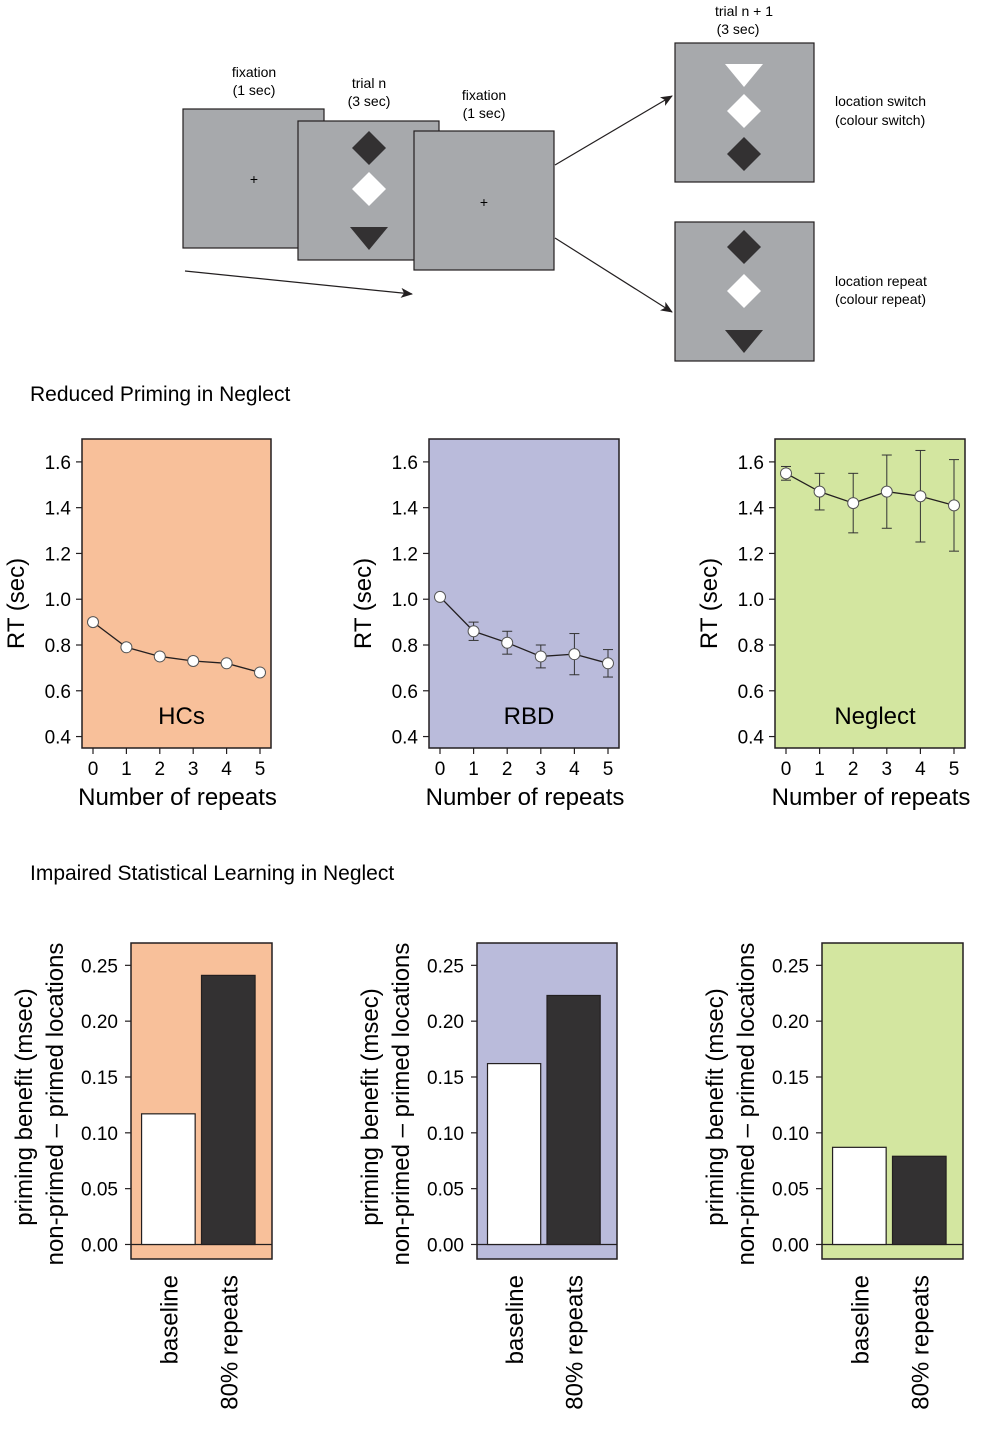 This screenshot has width=992, height=1450. What do you see at coordinates (254, 90) in the screenshot?
I see `fixation1-duration: (1 sec)` at bounding box center [254, 90].